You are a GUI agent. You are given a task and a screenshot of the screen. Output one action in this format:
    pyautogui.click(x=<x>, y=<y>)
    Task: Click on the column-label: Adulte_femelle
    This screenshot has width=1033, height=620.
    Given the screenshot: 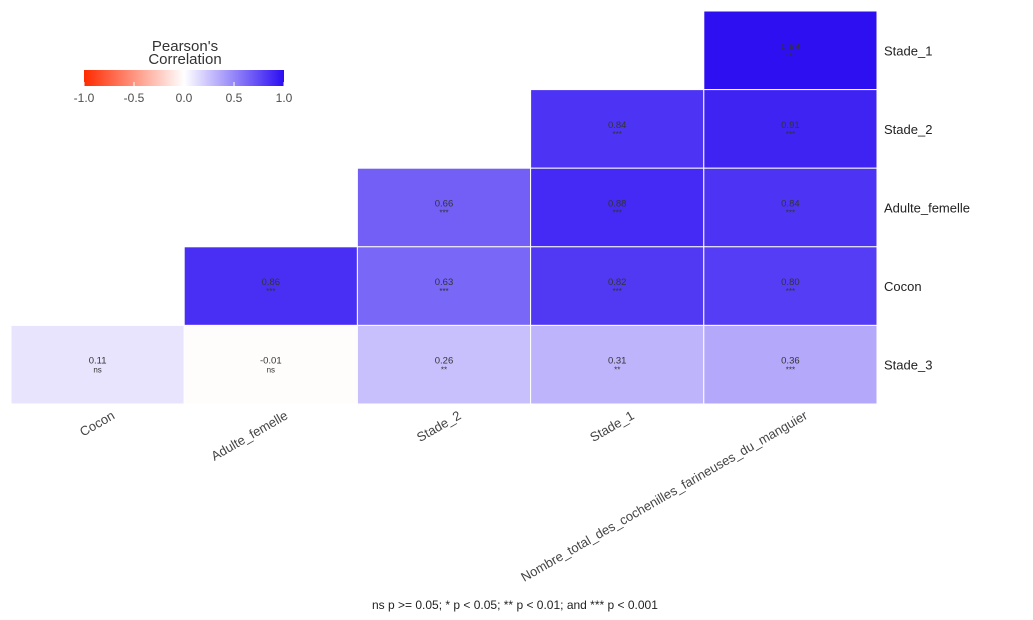 What is the action you would take?
    pyautogui.click(x=249, y=436)
    